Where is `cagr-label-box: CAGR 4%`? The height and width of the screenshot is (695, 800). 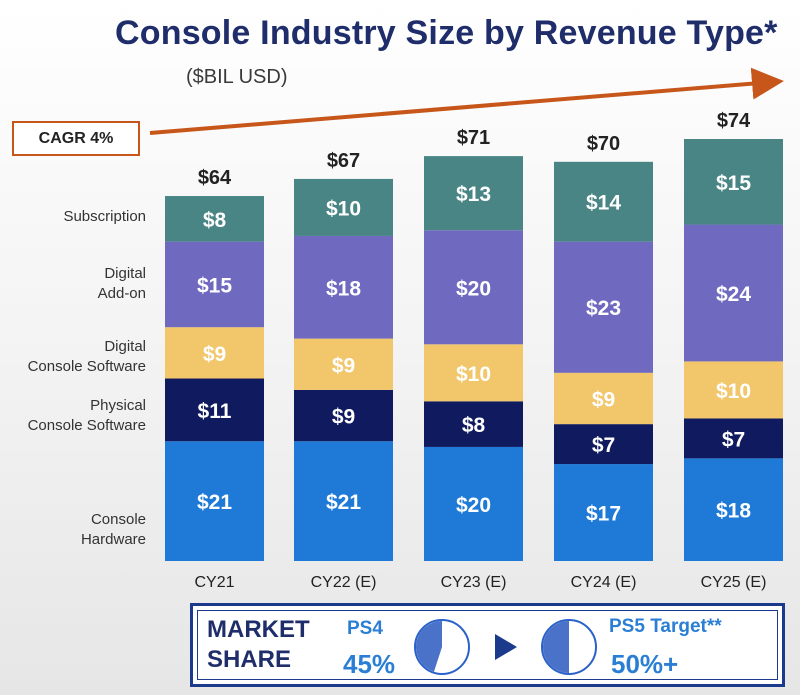
cagr-label-box: CAGR 4% is located at coordinates (76, 138).